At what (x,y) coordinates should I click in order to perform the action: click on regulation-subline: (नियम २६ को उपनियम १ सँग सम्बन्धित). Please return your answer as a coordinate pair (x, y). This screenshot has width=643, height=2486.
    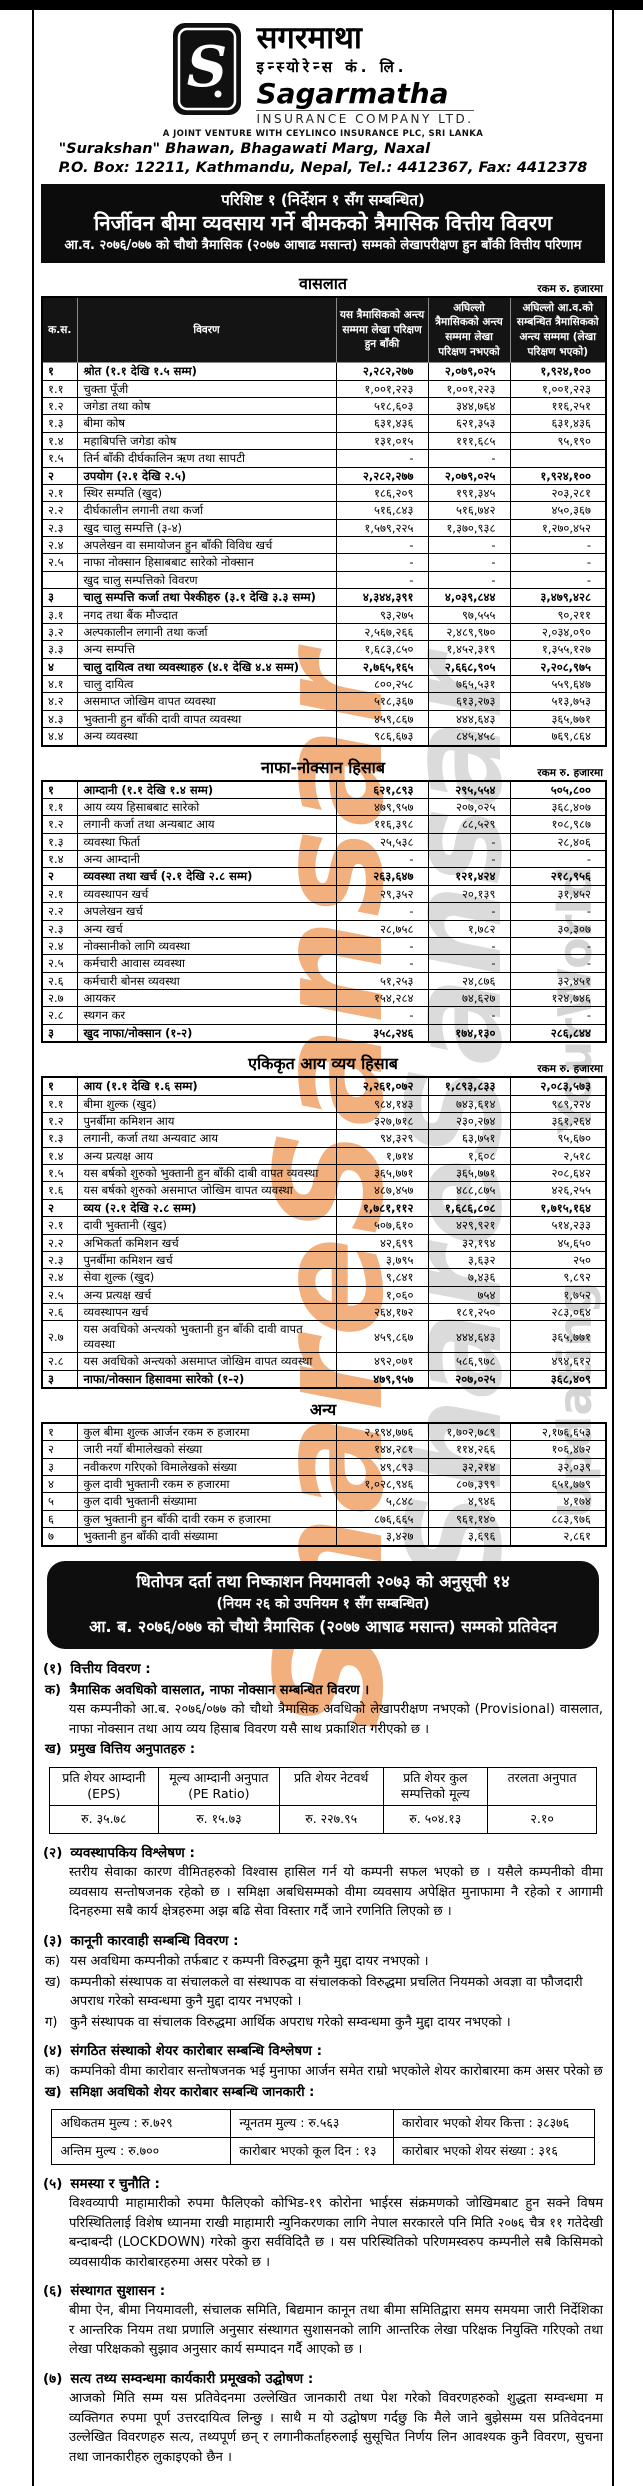
    Looking at the image, I should click on (323, 1604).